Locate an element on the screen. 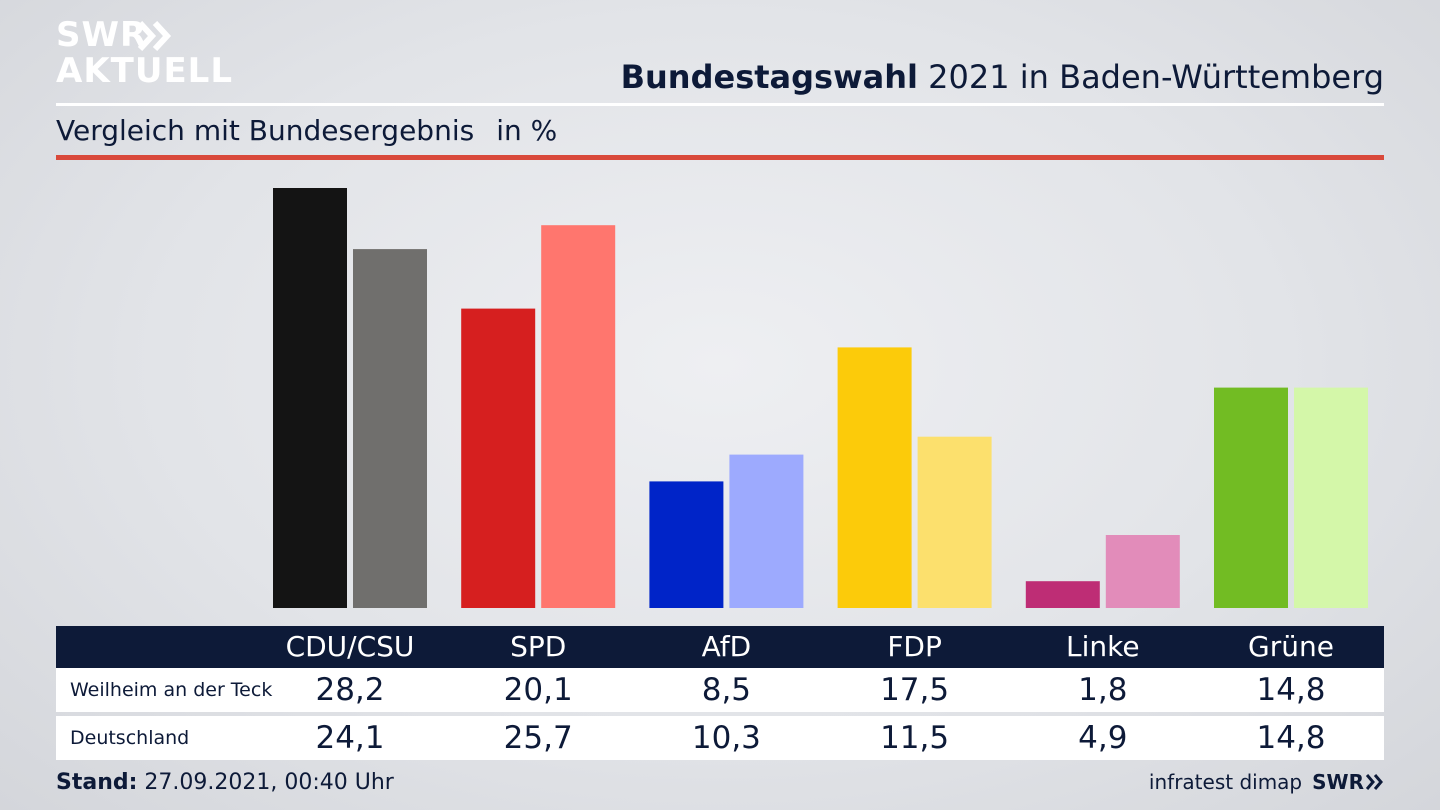 The height and width of the screenshot is (810, 1440). table-row-deutschland: Deutschland 24,1 25,7 10,3 11,5 4,9 14,8 is located at coordinates (720, 738).